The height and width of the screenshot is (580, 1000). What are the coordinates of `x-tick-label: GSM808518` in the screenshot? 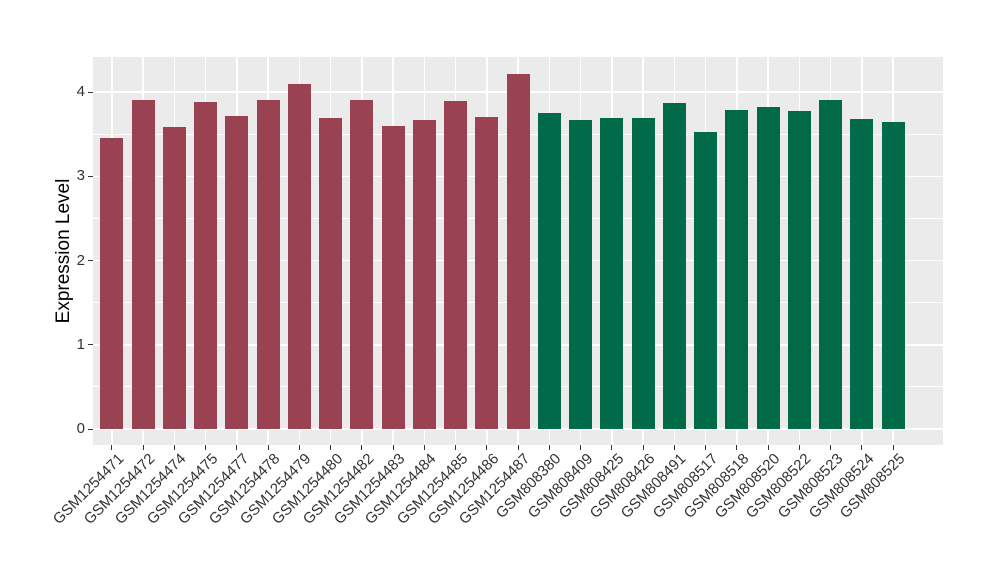 It's located at (716, 486).